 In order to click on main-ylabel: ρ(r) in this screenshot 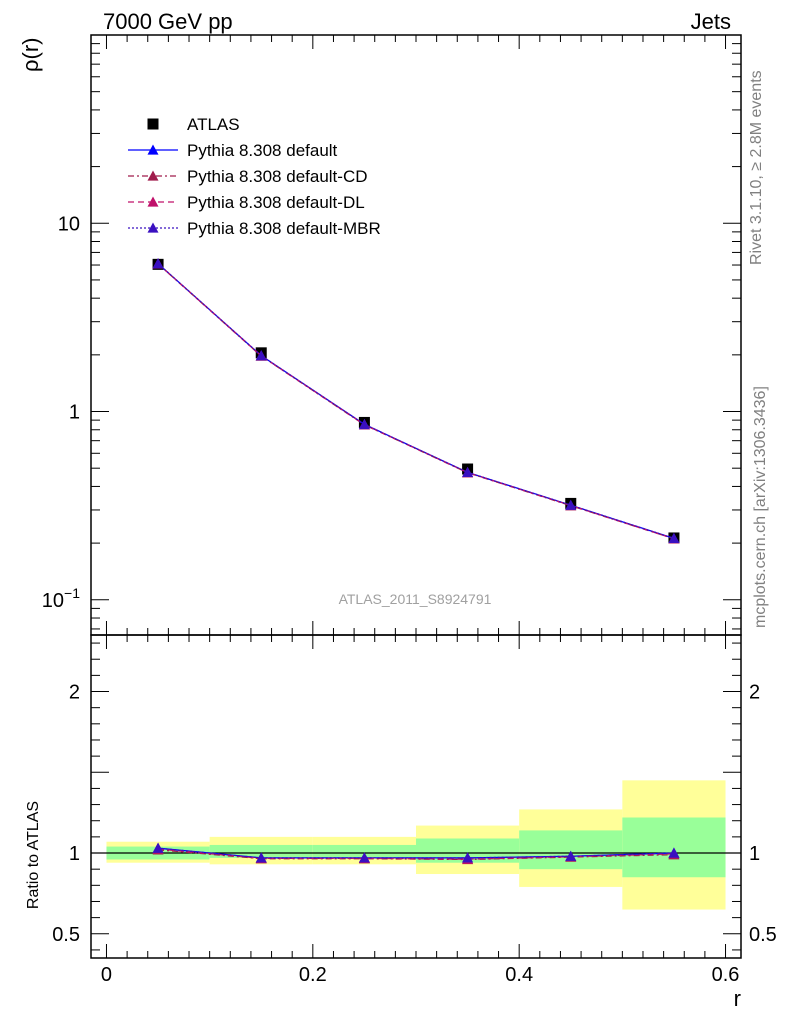, I will do `click(30, 55)`.